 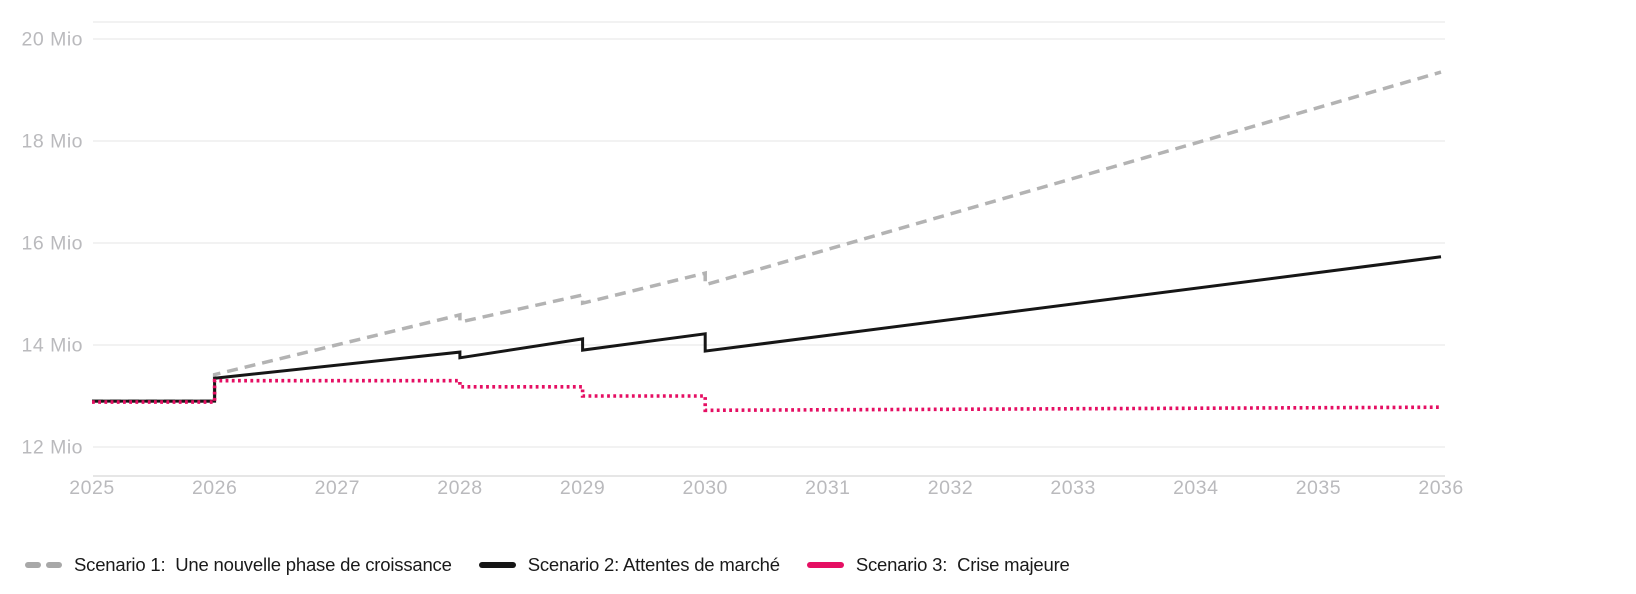 I want to click on y-axis-tick-label: 14 Mio, so click(x=52, y=346).